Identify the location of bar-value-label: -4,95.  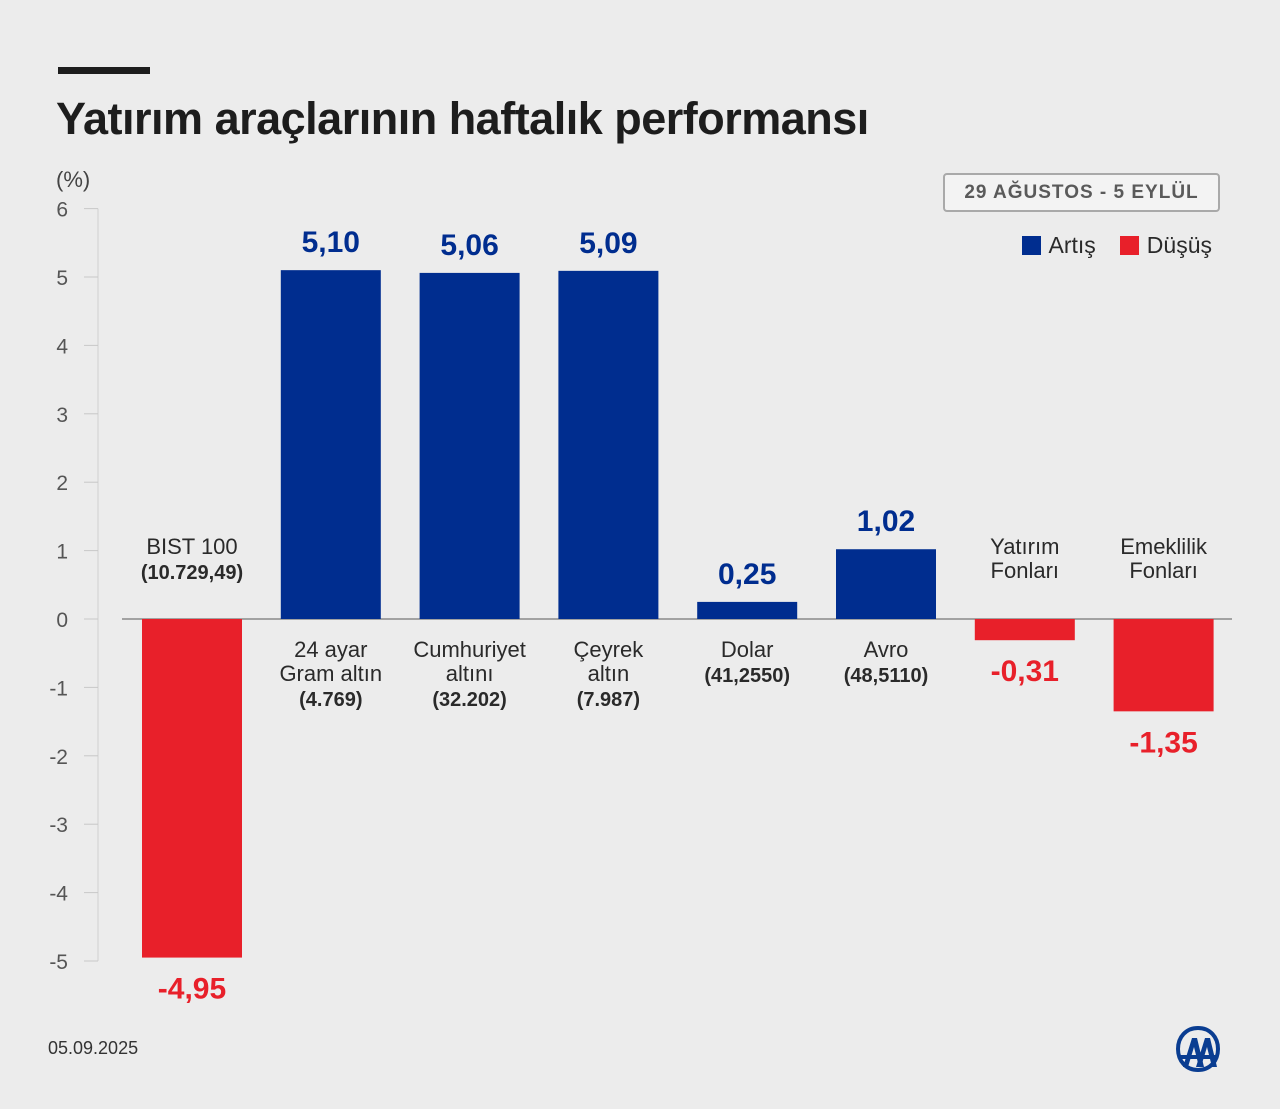
(192, 989).